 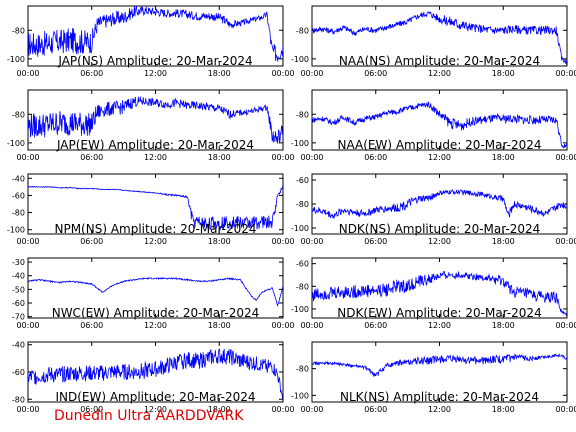 What do you see at coordinates (18, 317) in the screenshot?
I see `y-tick-label: -70` at bounding box center [18, 317].